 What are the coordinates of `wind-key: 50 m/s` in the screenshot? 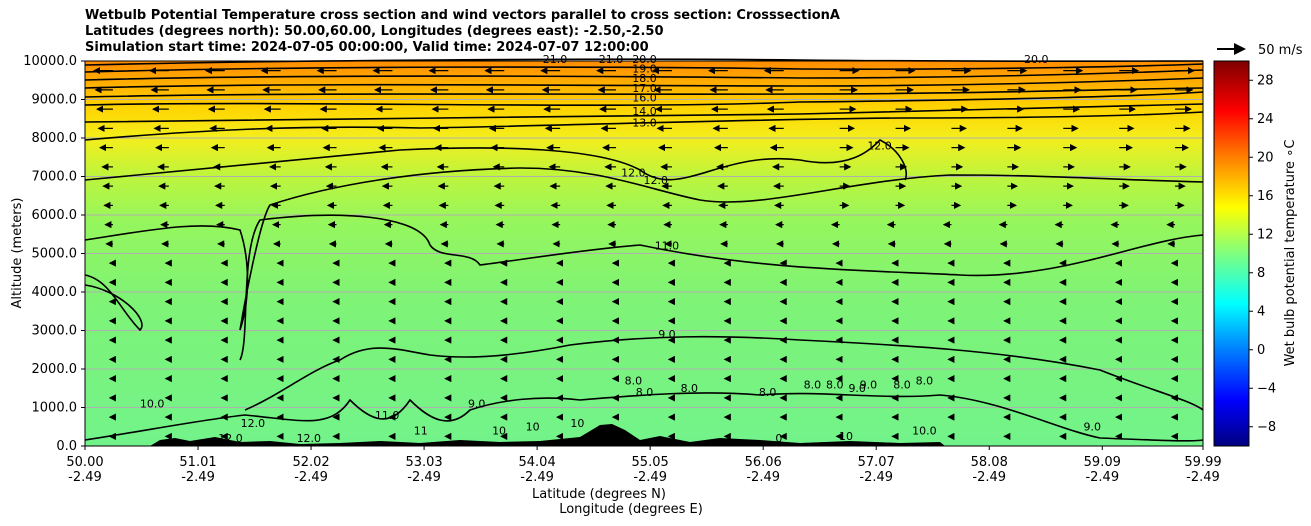 It's located at (1260, 50).